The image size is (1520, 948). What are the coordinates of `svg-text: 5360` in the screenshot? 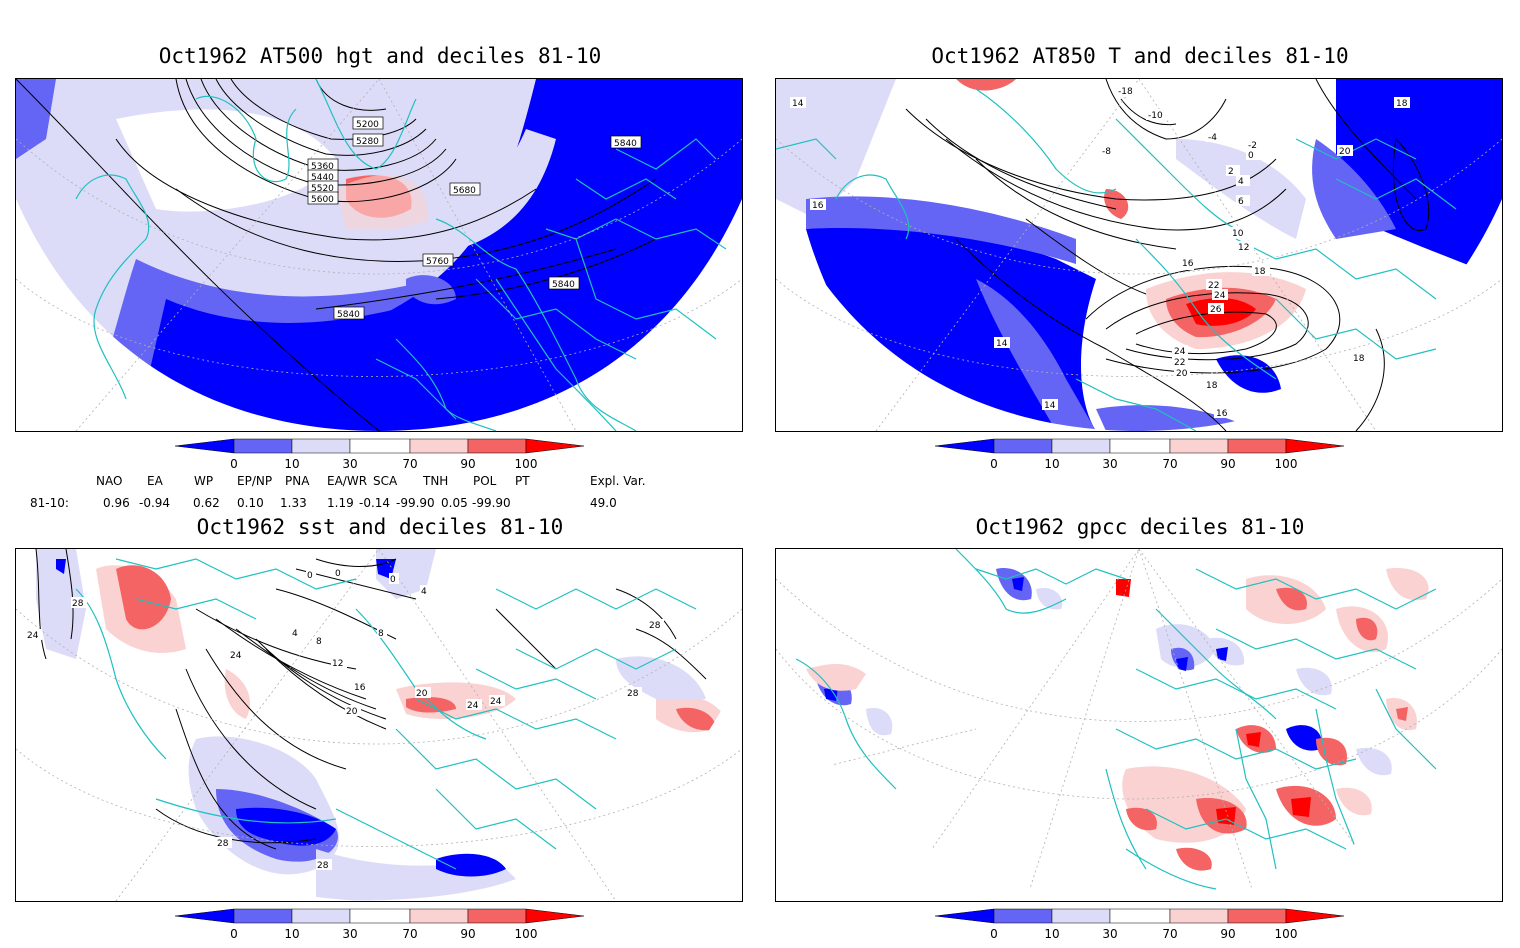 It's located at (322, 167).